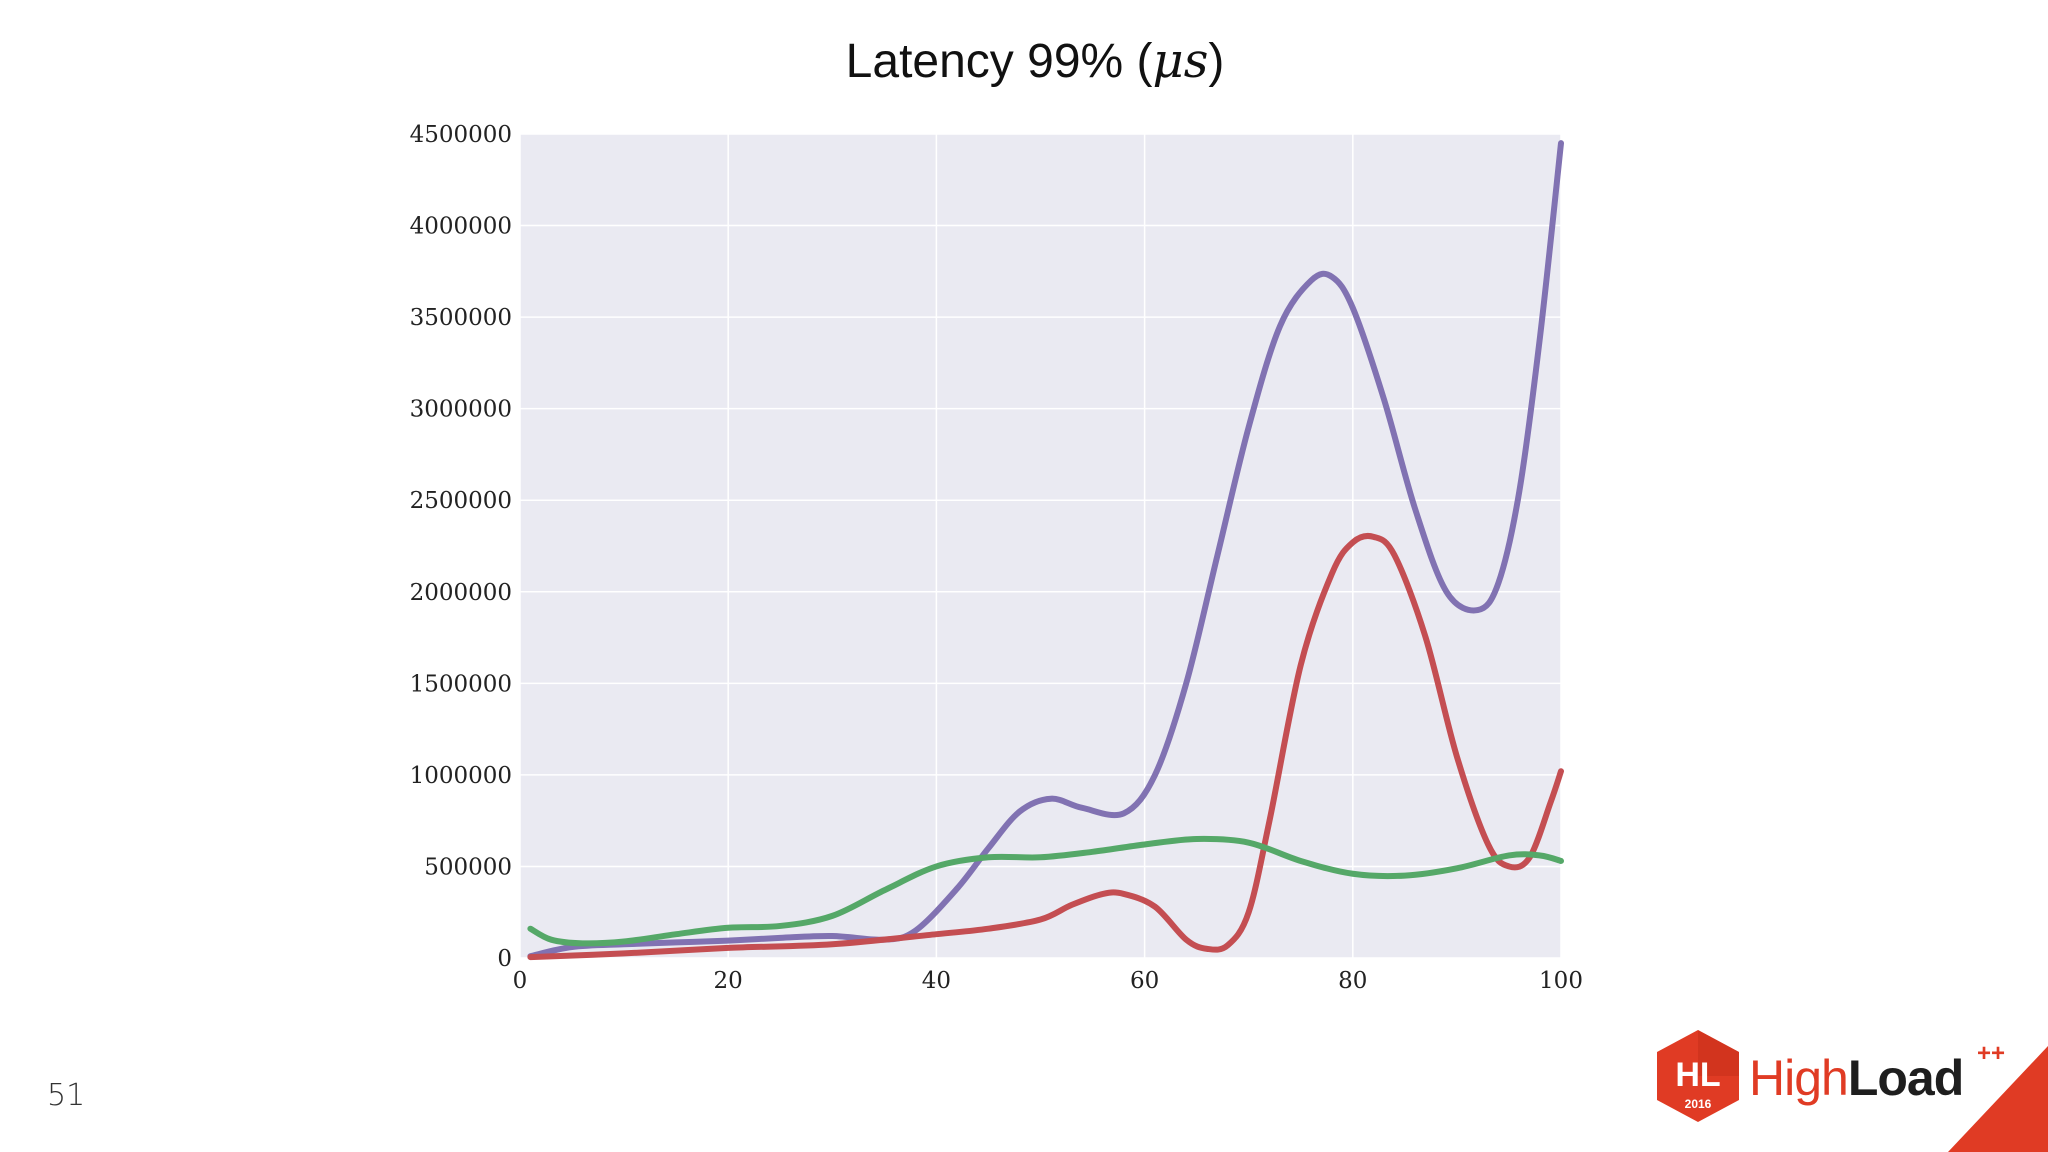 The height and width of the screenshot is (1152, 2048). What do you see at coordinates (461, 776) in the screenshot?
I see `y-tick-label-2: 1000000` at bounding box center [461, 776].